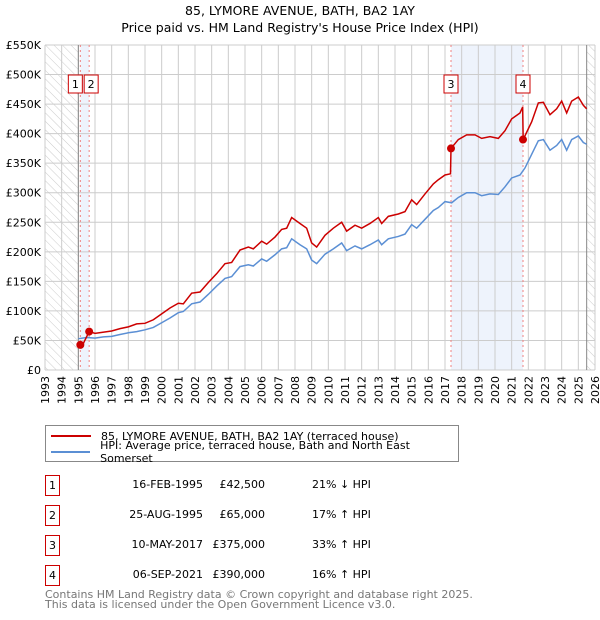  Describe the element at coordinates (378, 390) in the screenshot. I see `x-tick-label: 2013` at that location.